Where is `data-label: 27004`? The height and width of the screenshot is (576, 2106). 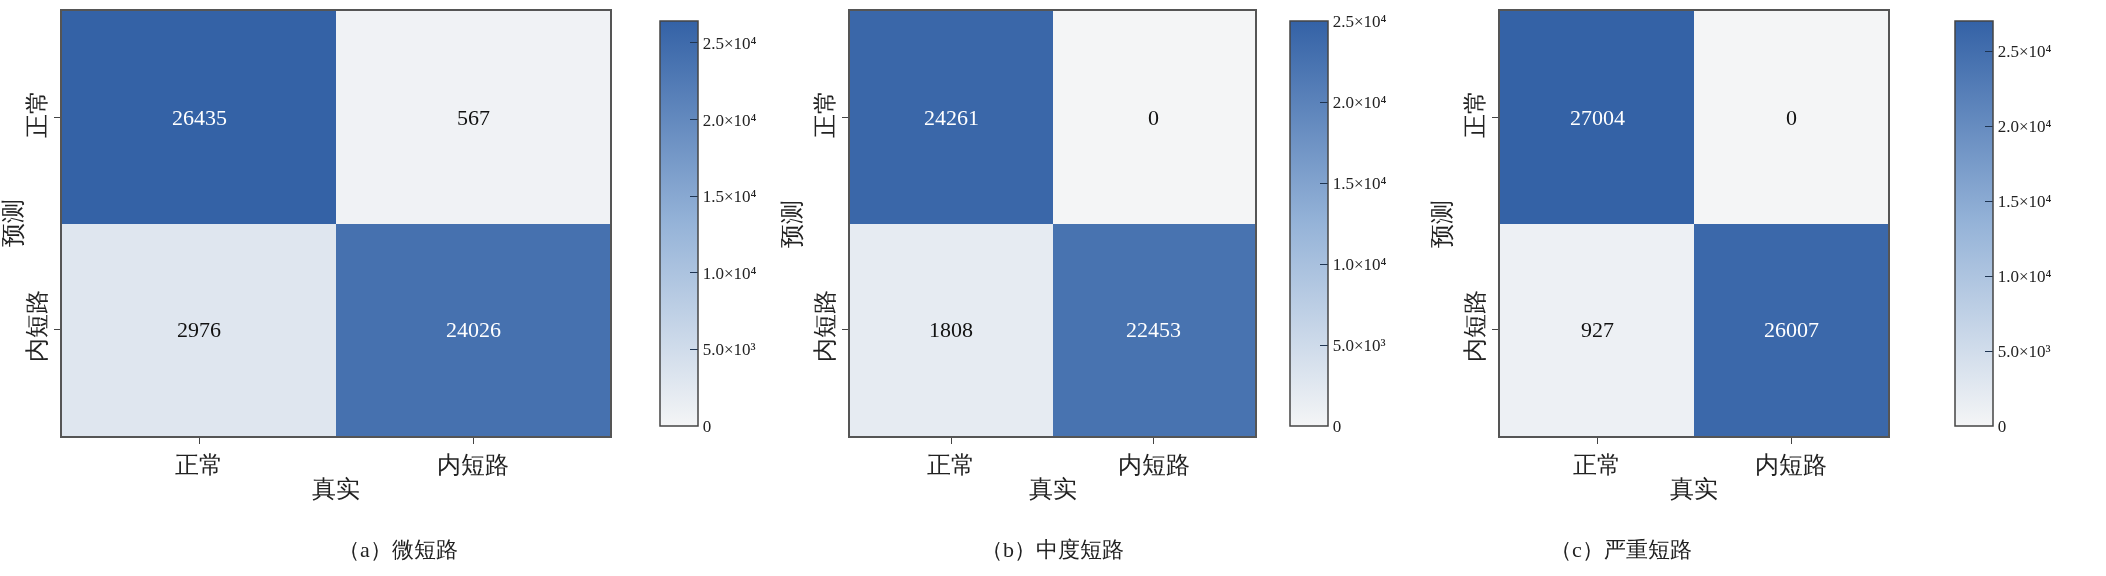
data-label: 27004 is located at coordinates (1597, 117).